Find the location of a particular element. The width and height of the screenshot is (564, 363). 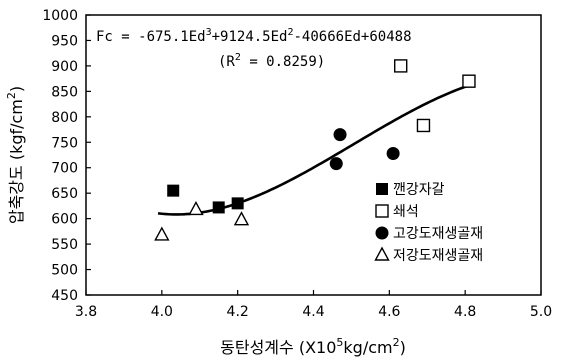

y-tick-label: 700 is located at coordinates (64, 169).